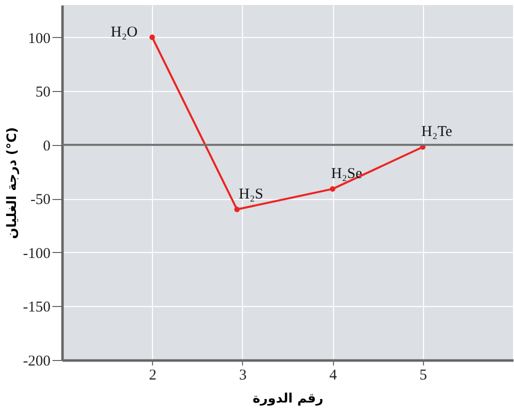 The image size is (514, 410). Describe the element at coordinates (46, 146) in the screenshot. I see `y-tick-label: 0` at that location.